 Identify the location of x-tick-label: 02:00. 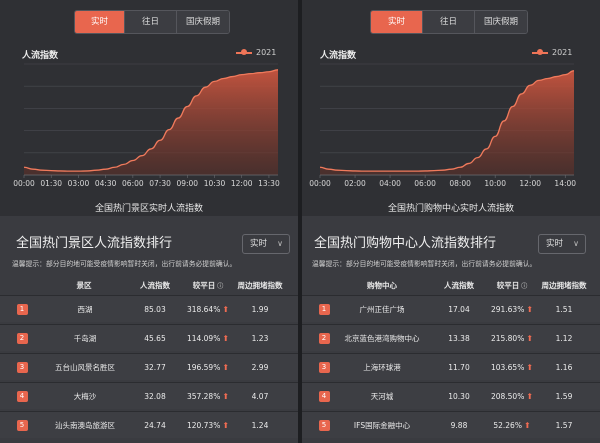
(355, 183).